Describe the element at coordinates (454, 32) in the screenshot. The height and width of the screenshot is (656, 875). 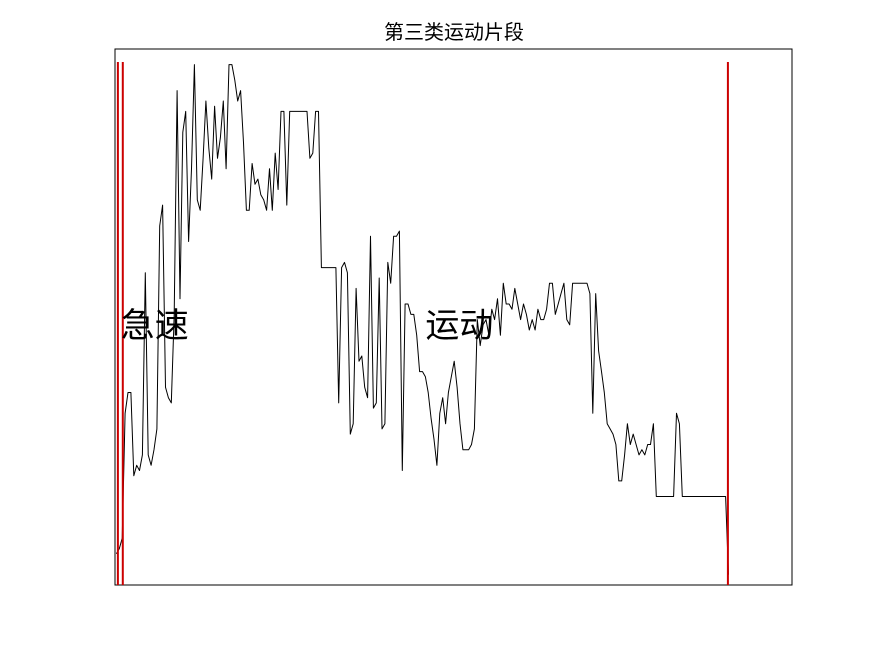
I see `chart-title: 第三类运动片段` at that location.